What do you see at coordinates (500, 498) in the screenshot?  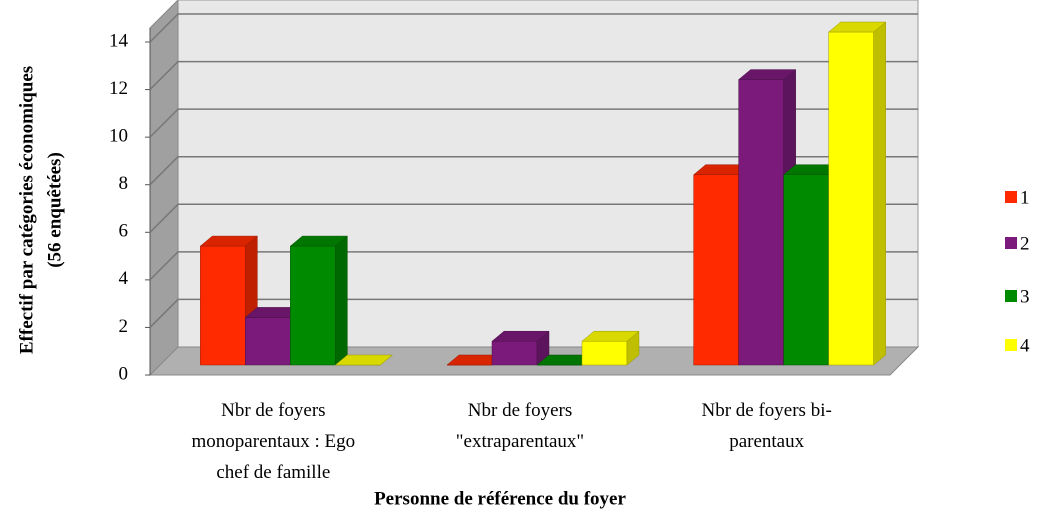 I see `x-axis-title: Personne de référence du foyer` at bounding box center [500, 498].